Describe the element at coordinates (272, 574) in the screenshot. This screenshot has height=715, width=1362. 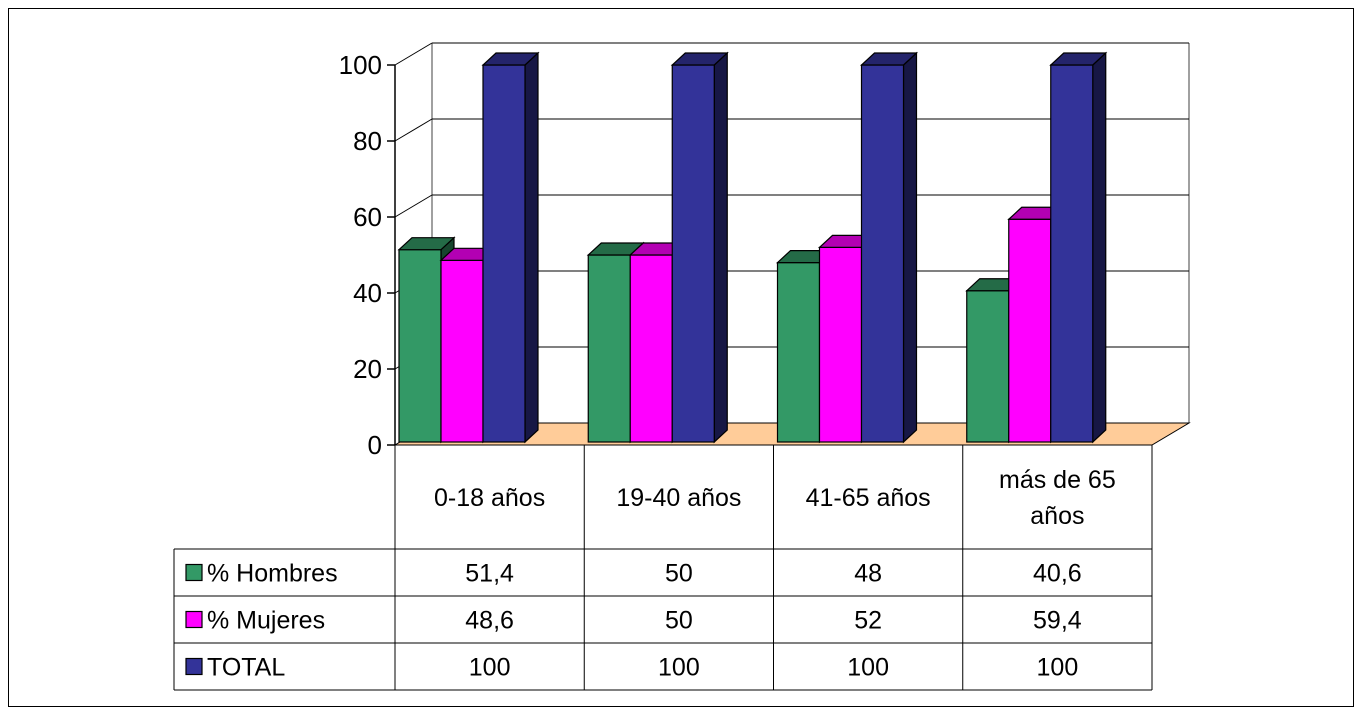
I see `legend-label: % Hombres` at that location.